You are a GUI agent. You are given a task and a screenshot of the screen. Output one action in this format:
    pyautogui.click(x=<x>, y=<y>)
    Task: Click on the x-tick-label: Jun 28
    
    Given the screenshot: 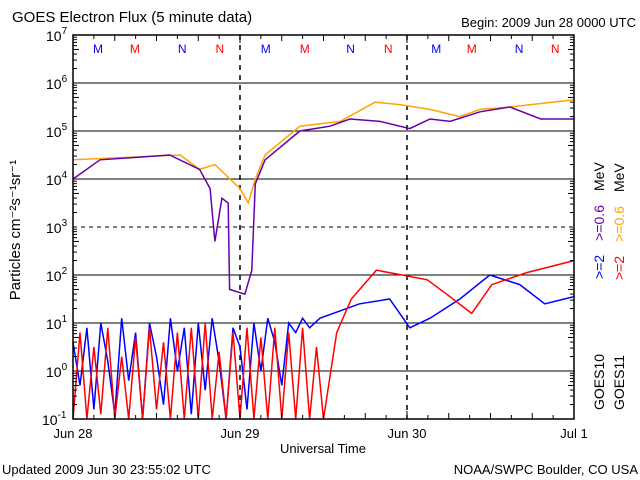 What is the action you would take?
    pyautogui.click(x=72, y=433)
    